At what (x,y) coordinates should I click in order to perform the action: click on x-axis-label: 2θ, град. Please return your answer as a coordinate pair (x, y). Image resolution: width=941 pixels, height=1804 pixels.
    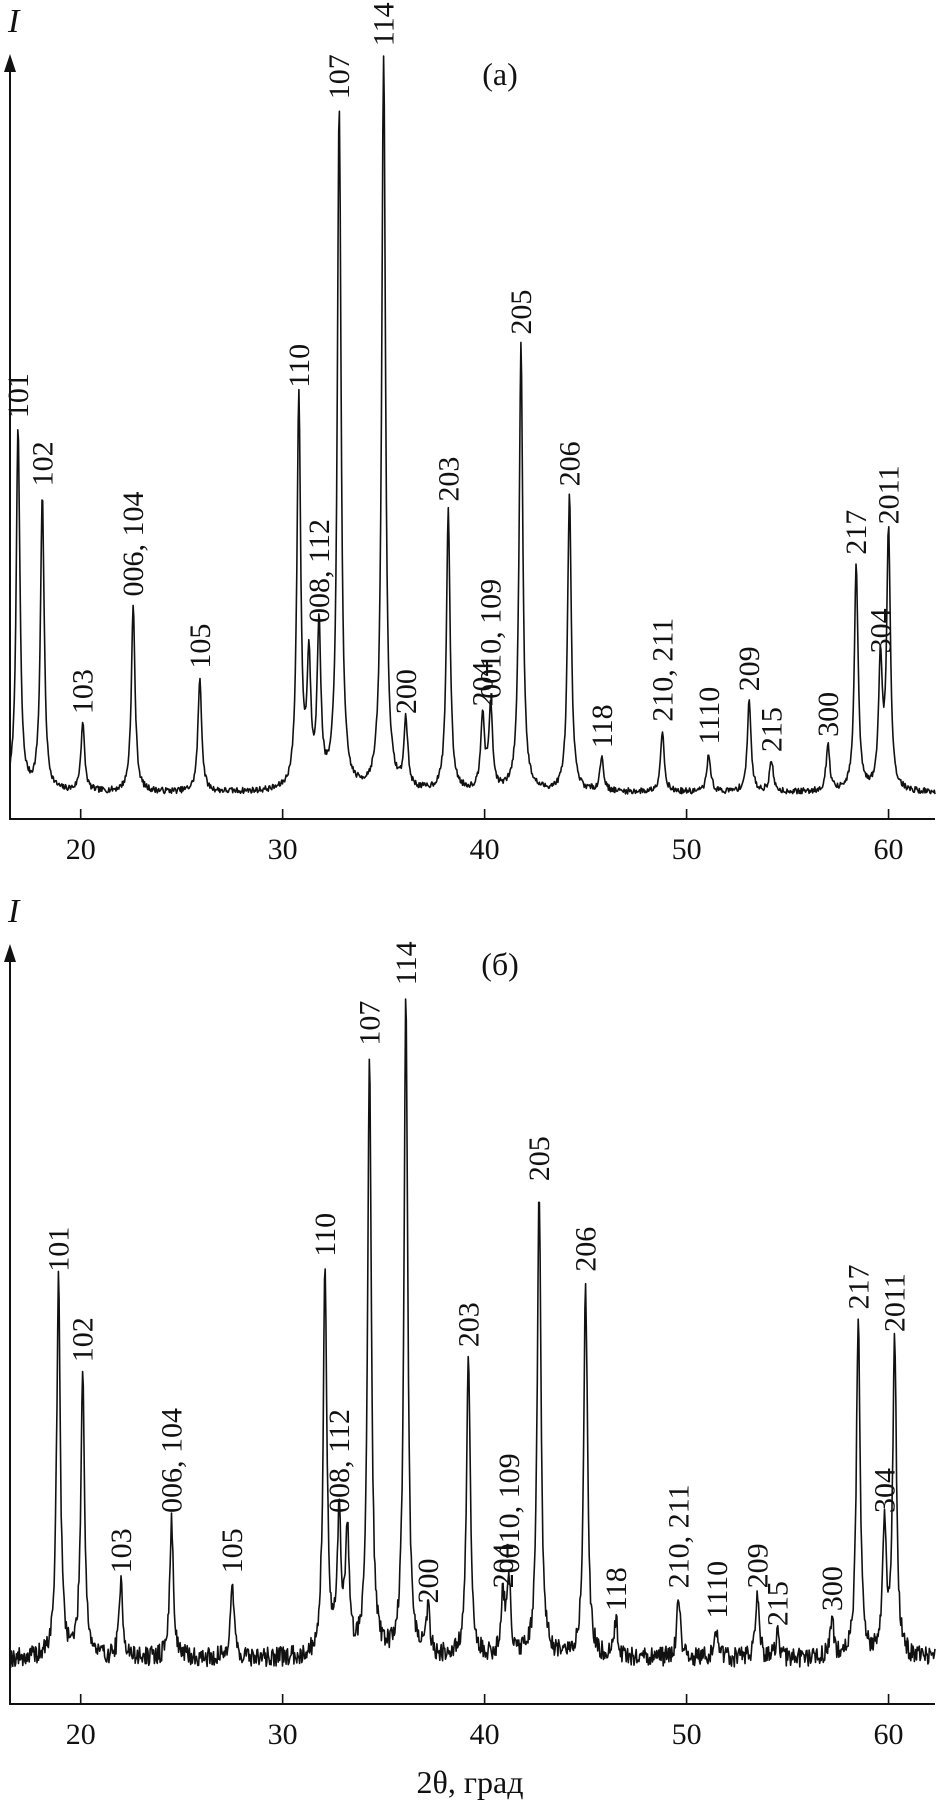
    Looking at the image, I should click on (470, 1782).